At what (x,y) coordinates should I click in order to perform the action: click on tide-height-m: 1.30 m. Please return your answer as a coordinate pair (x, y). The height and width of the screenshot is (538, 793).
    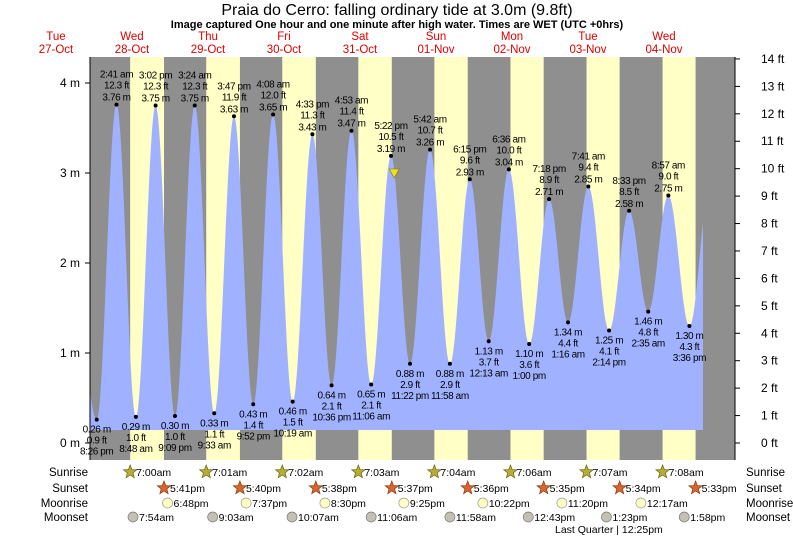
    Looking at the image, I should click on (689, 336).